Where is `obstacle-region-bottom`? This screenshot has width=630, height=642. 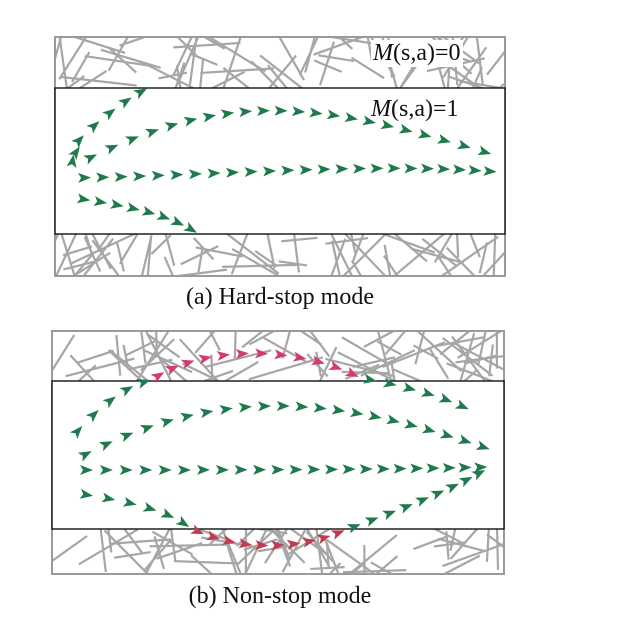
obstacle-region-bottom is located at coordinates (280, 255).